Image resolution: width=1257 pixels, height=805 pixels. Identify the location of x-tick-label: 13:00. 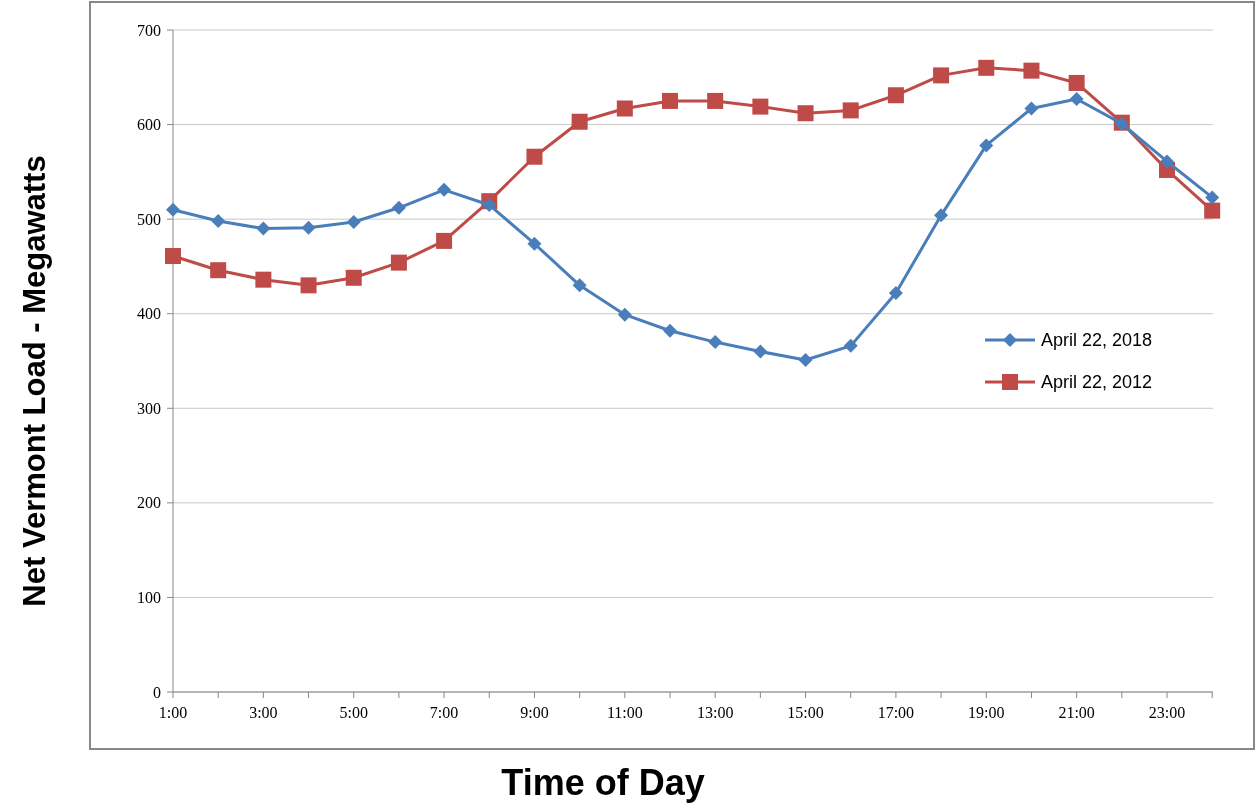
(715, 712).